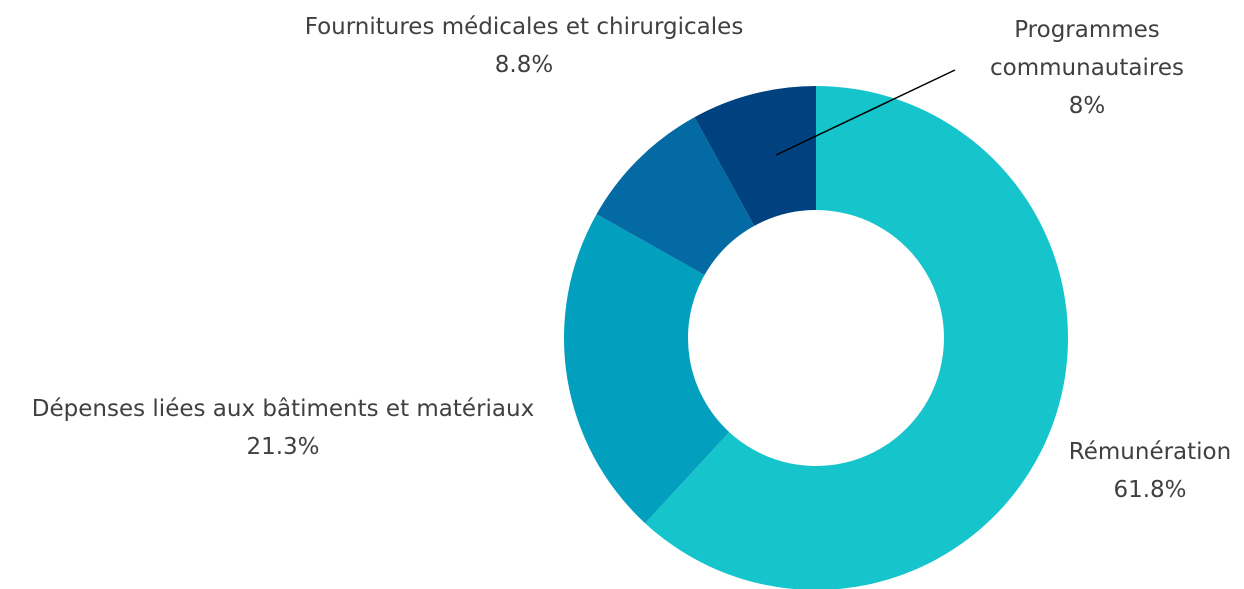  Describe the element at coordinates (1150, 452) in the screenshot. I see `category-name: Rémunération` at that location.